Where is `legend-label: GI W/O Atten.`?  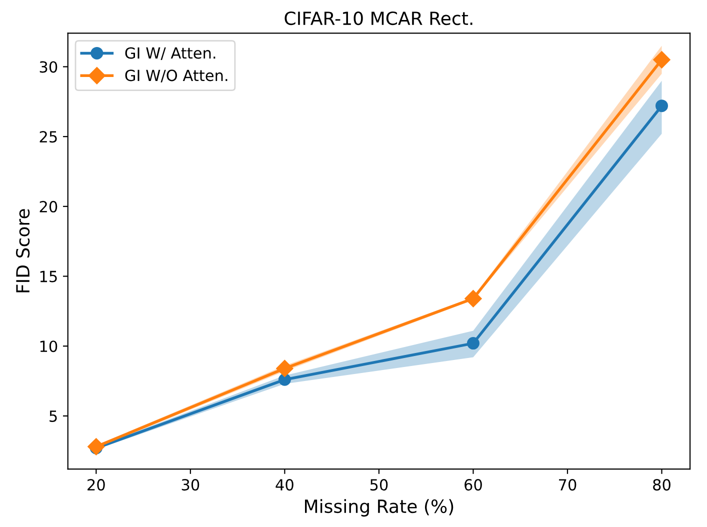
legend-label: GI W/O Atten. is located at coordinates (176, 76).